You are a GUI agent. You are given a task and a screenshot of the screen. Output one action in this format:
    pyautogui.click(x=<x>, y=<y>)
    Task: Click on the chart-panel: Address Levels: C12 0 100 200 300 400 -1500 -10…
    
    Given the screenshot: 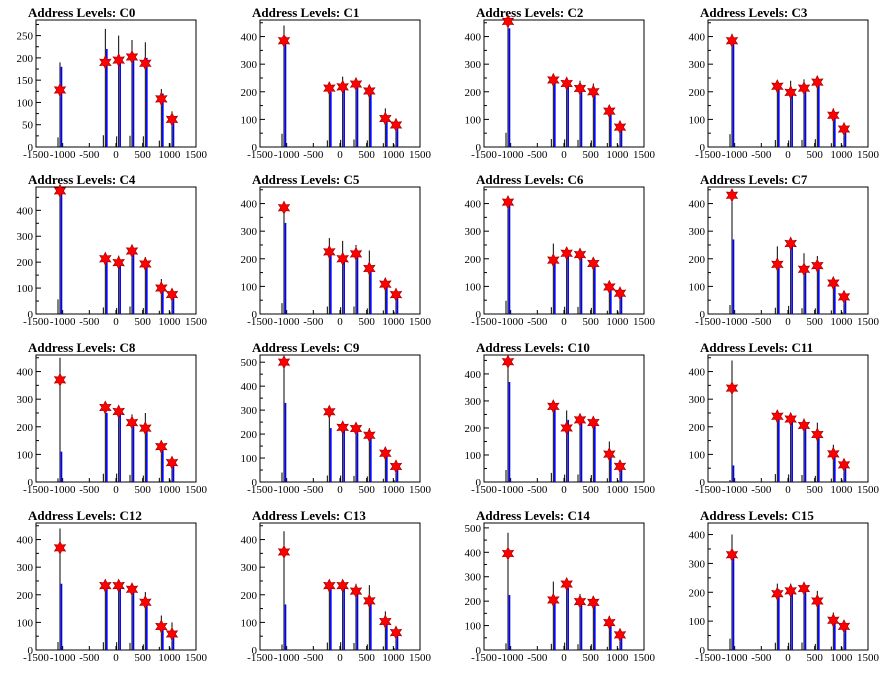 What is the action you would take?
    pyautogui.click(x=112, y=586)
    